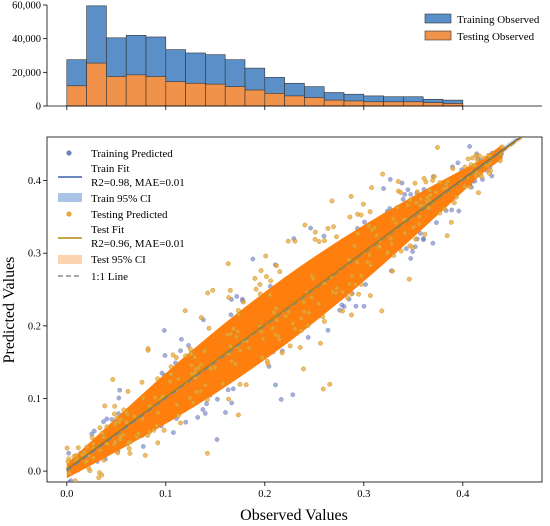  I want to click on scatter-y-tick-label: 0.0, so click(34, 472).